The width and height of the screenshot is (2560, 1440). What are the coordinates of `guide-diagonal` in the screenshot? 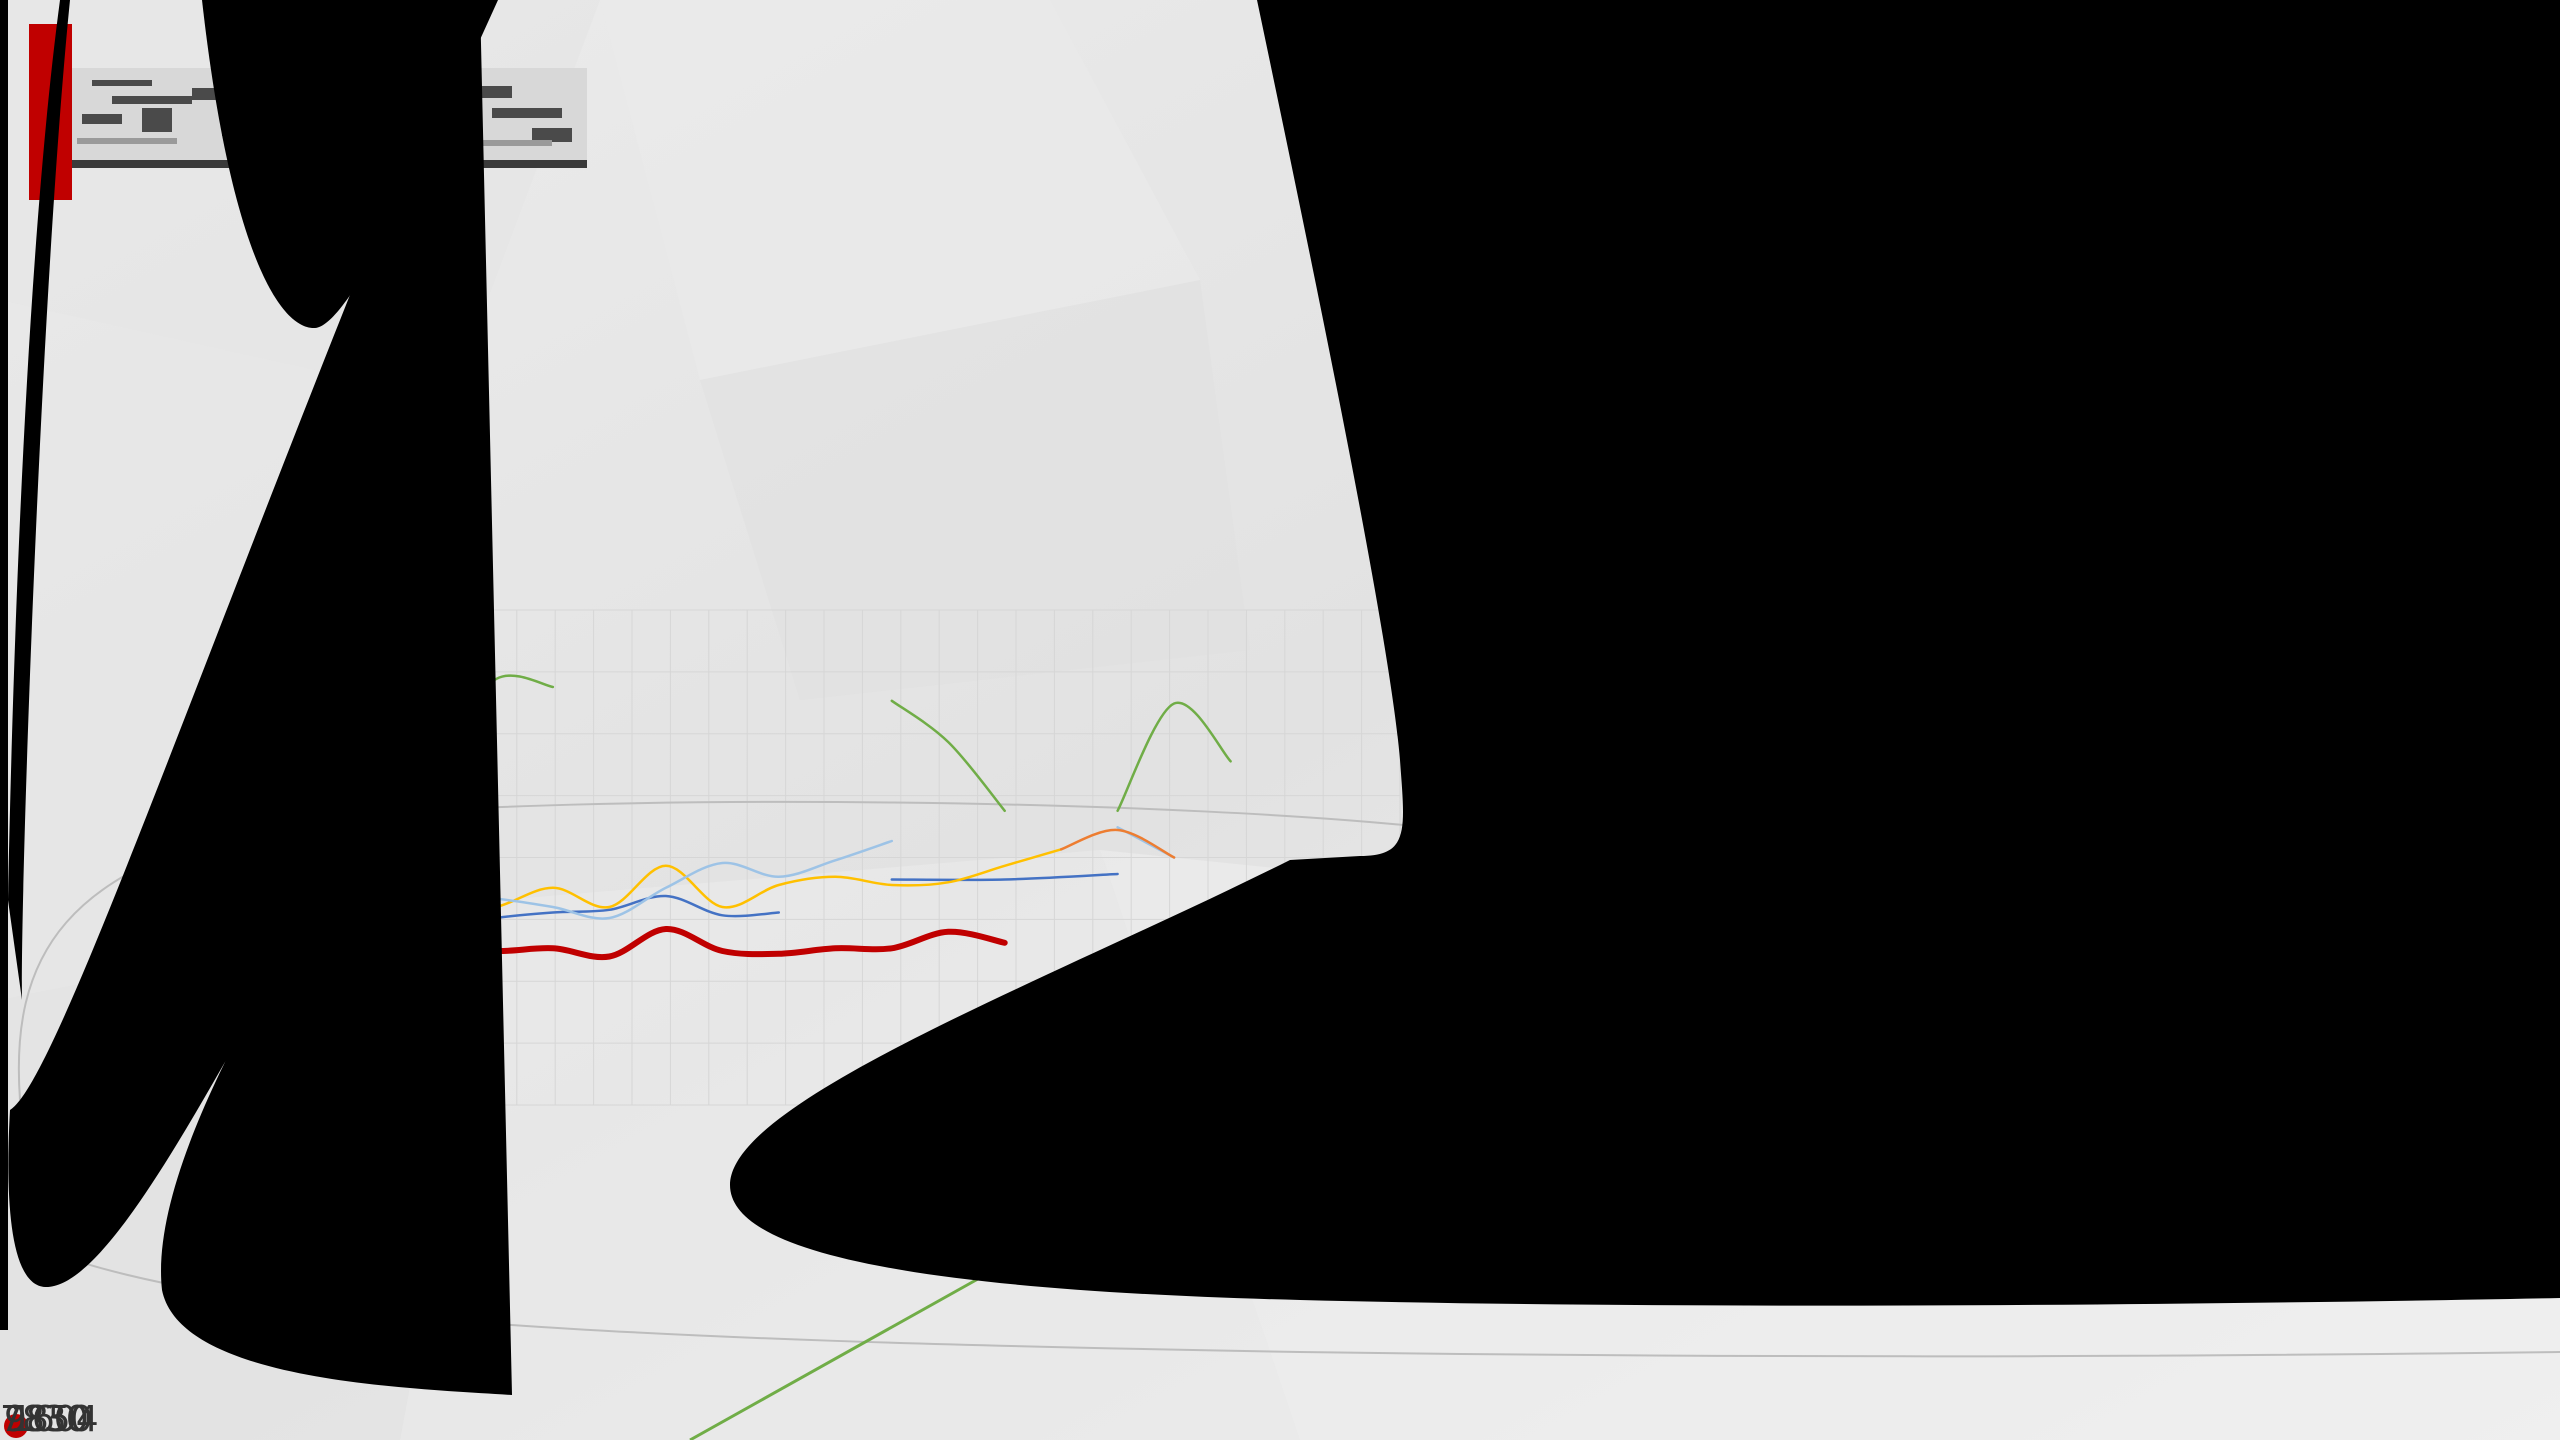 It's located at (837, 1356).